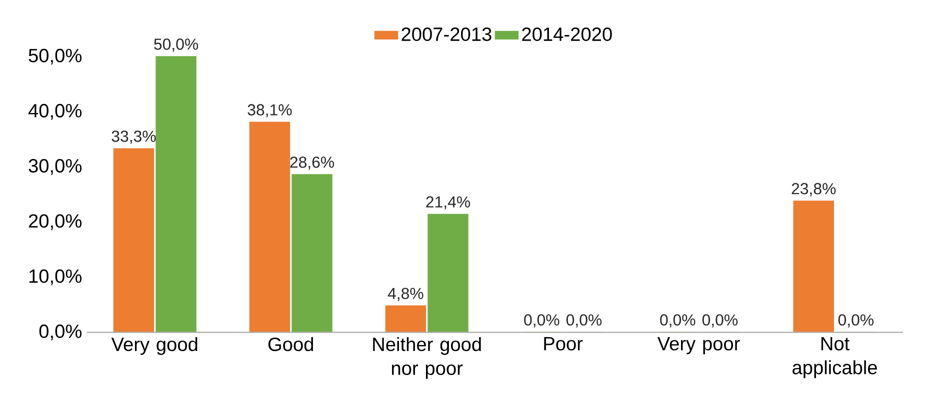  What do you see at coordinates (176, 45) in the screenshot?
I see `data-label: 50,0%` at bounding box center [176, 45].